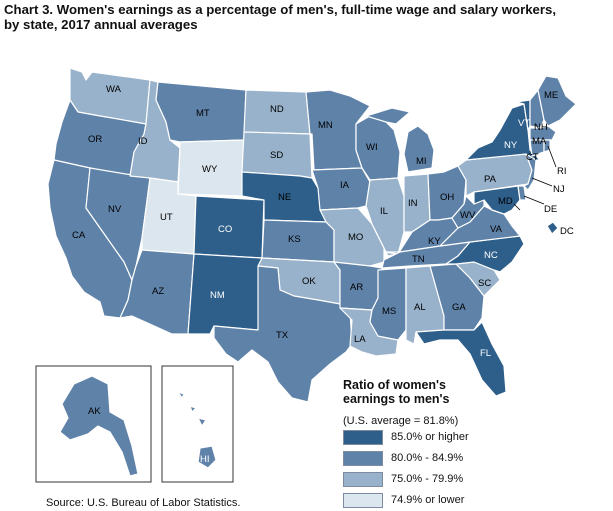 This screenshot has width=613, height=511. I want to click on label-oh: OH, so click(447, 197).